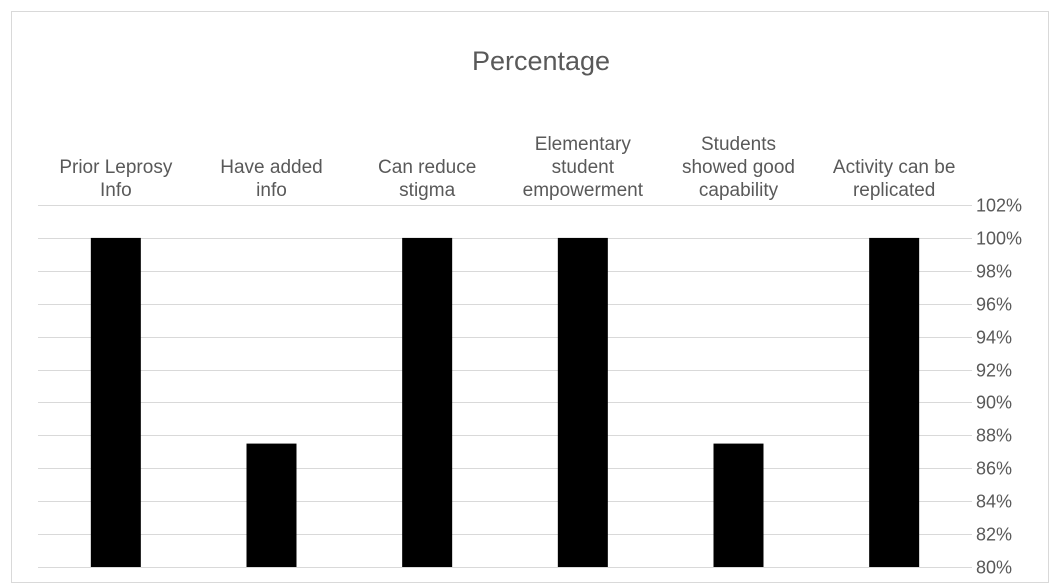 This screenshot has width=1060, height=583. I want to click on category-label: Students showed good capability, so click(738, 167).